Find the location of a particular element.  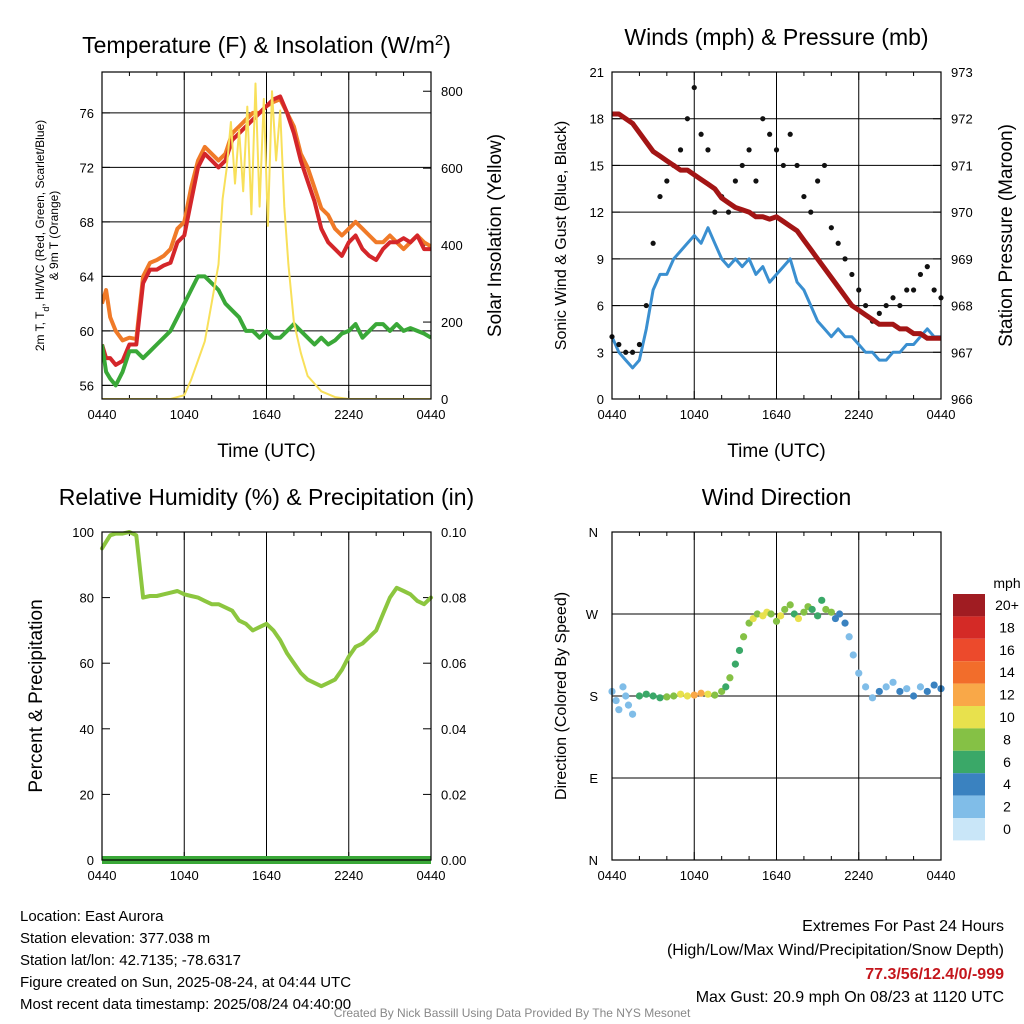

extremes-values: 77.3/56/12.4/0/-999 is located at coordinates (934, 974).